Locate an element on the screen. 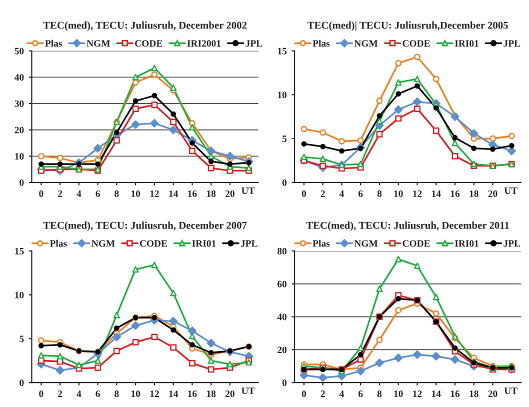 This screenshot has width=529, height=407. chart-title: TEC(med), TECU: Juliusruh, December 2002 is located at coordinates (145, 26).